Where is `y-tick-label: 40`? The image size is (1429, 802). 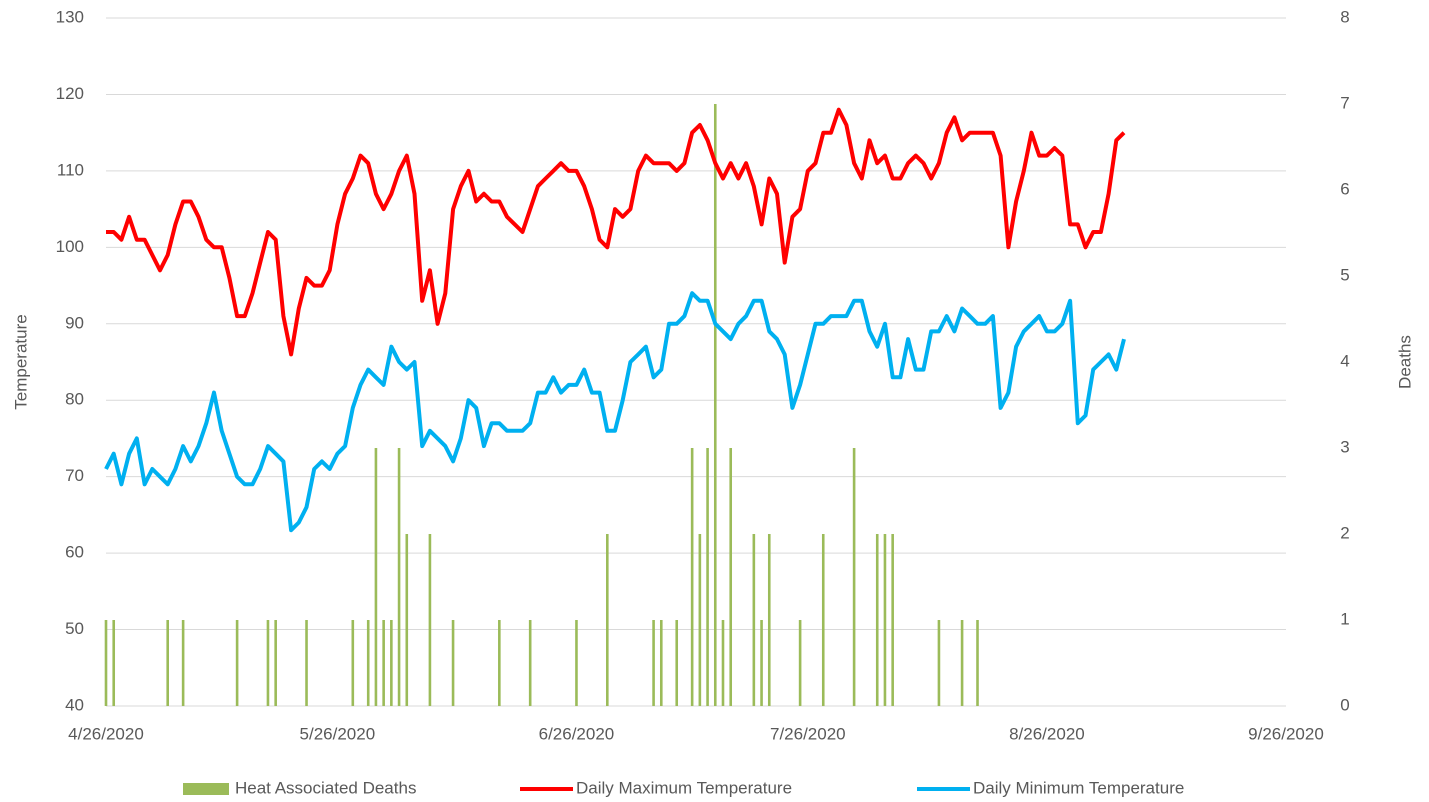
y-tick-label: 40 is located at coordinates (74, 704).